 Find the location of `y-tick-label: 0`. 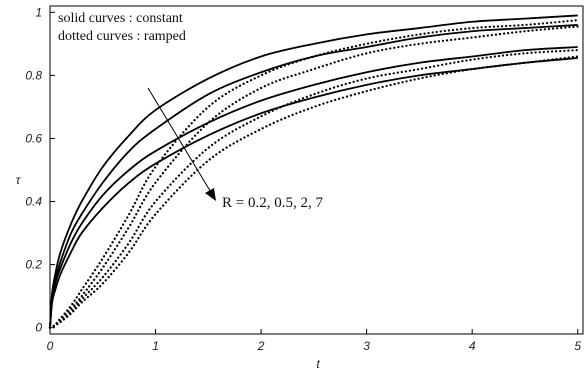

y-tick-label: 0 is located at coordinates (38, 328).